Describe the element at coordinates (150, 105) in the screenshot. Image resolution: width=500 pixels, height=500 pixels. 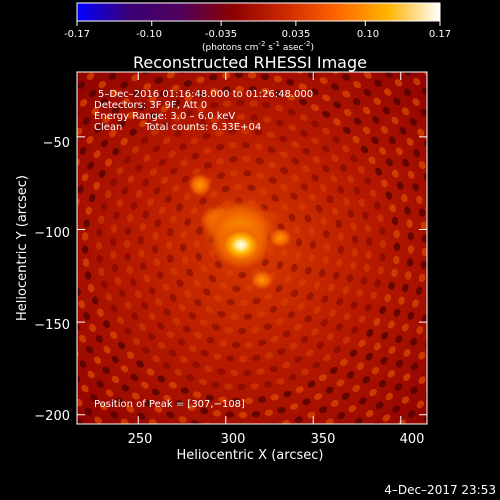
I see `annotation-detectors: Detectors: 3F 9F, Att 0` at that location.